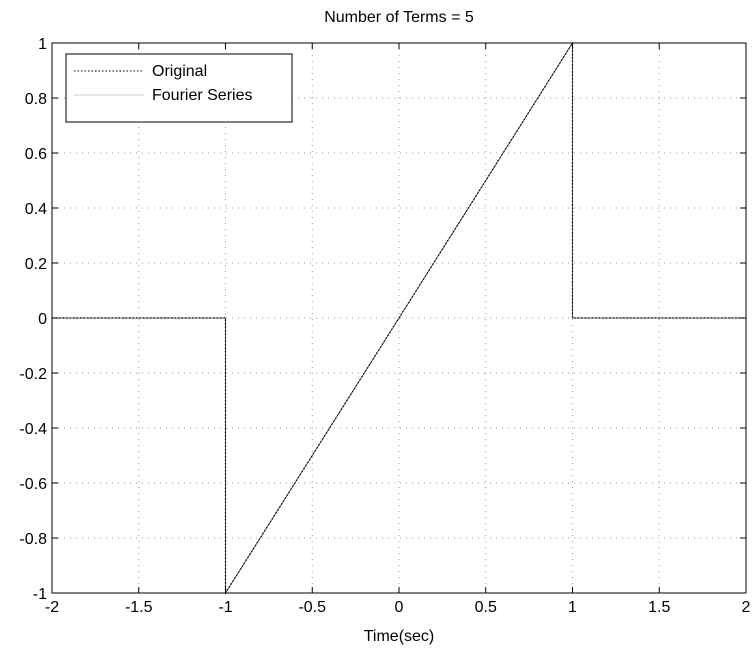 The height and width of the screenshot is (653, 755). I want to click on chart-title: Number of Terms = 5, so click(399, 17).